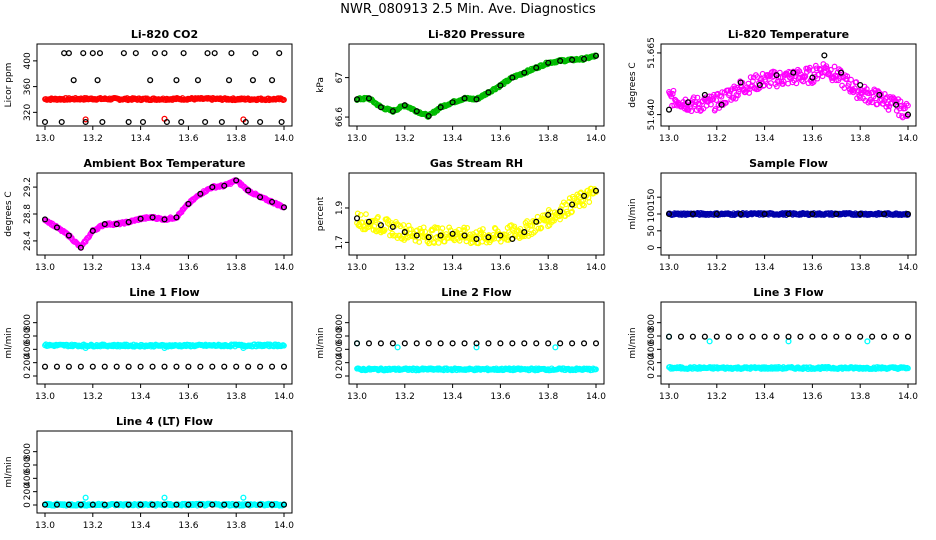  What do you see at coordinates (476, 85) in the screenshot?
I see `plot-frame` at bounding box center [476, 85].